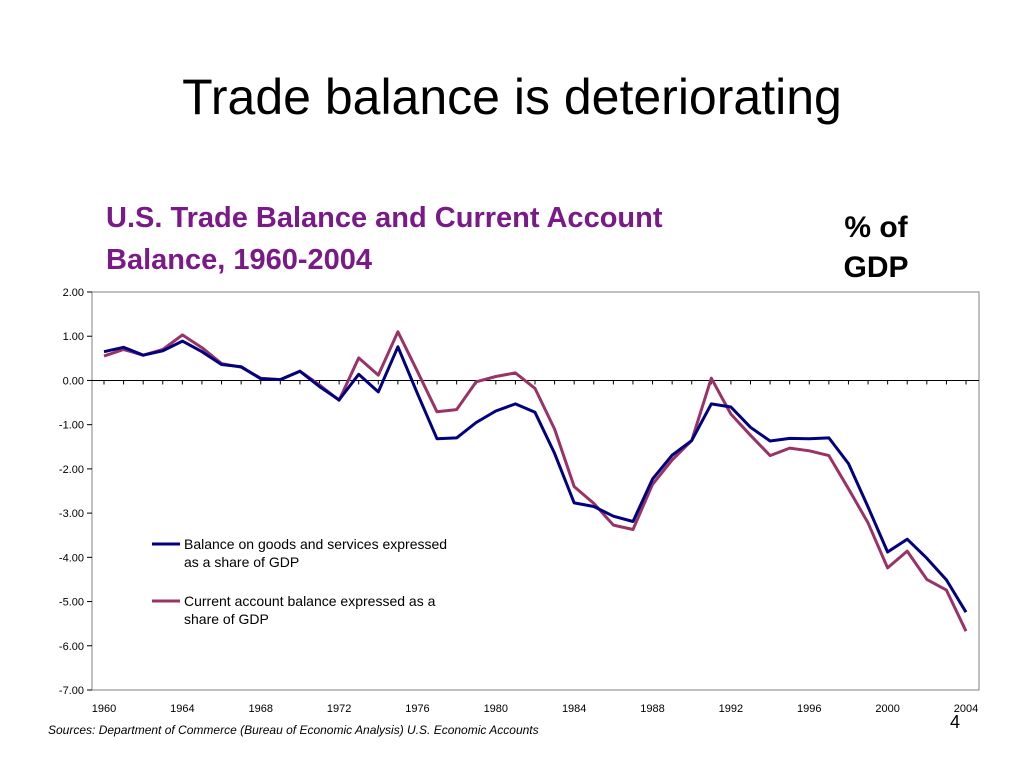  What do you see at coordinates (731, 709) in the screenshot?
I see `x-tick-label: 1992` at bounding box center [731, 709].